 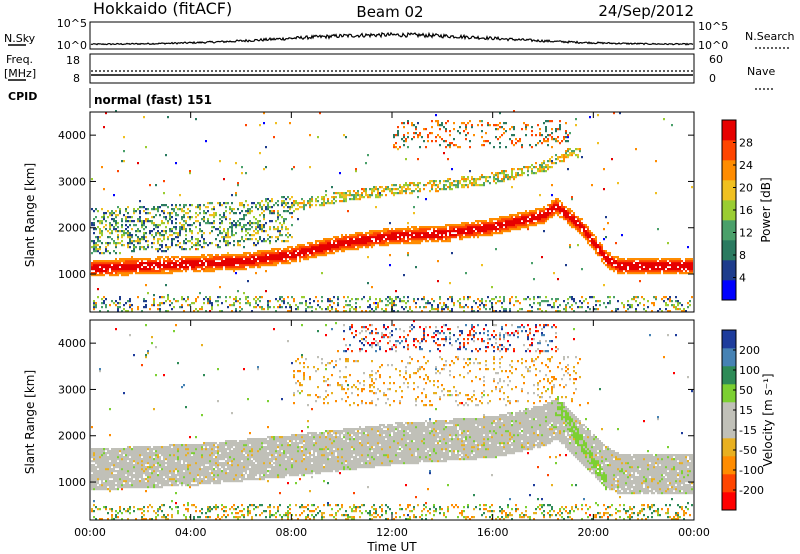 What do you see at coordinates (768, 419) in the screenshot?
I see `velocity-cbar-label: Velocity [m s⁻¹]` at bounding box center [768, 419].